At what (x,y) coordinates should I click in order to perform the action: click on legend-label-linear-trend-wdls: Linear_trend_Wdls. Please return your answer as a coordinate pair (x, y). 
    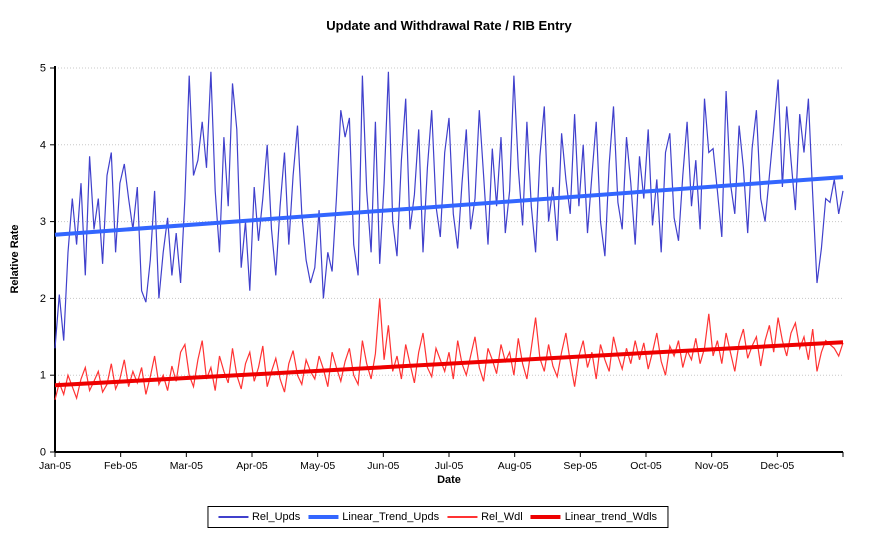
    Looking at the image, I should click on (611, 517).